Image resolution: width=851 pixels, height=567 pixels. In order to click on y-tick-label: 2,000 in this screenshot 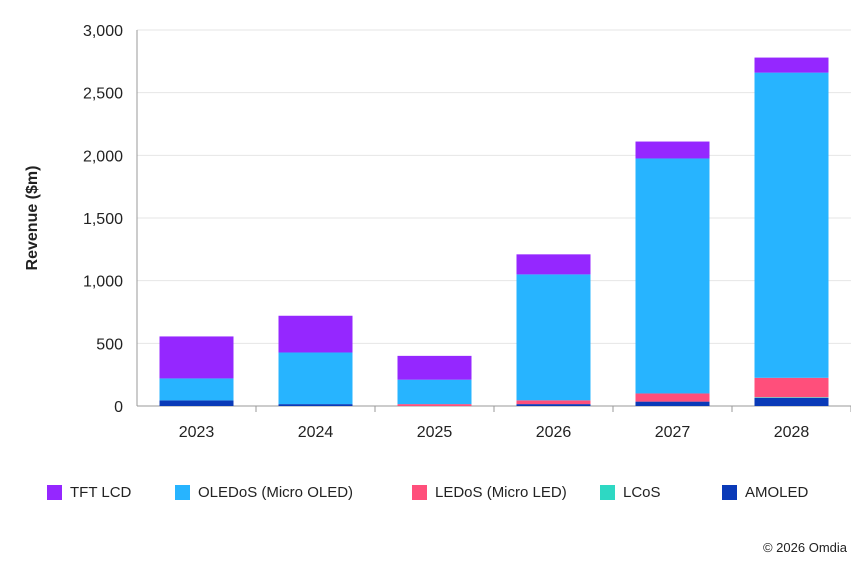, I will do `click(103, 156)`.